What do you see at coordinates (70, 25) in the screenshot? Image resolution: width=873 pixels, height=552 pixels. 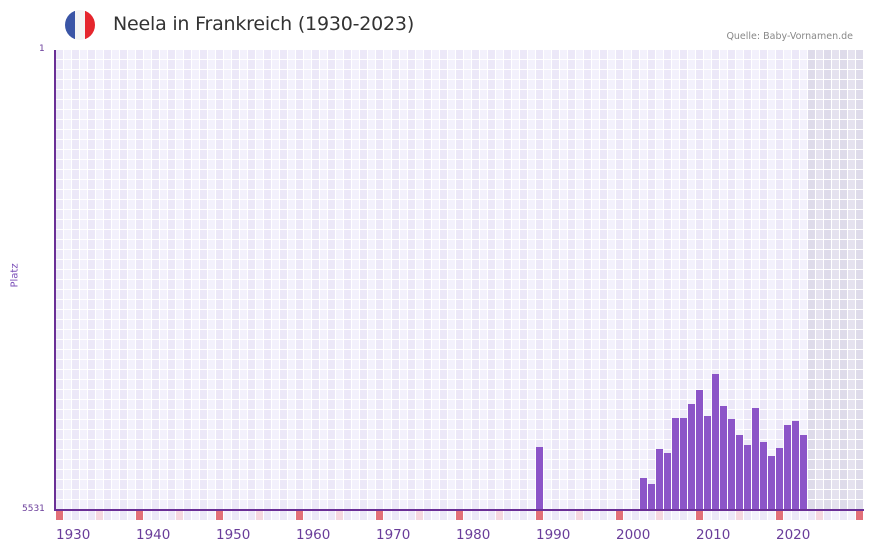 I see `flag-blue-stripe` at bounding box center [70, 25].